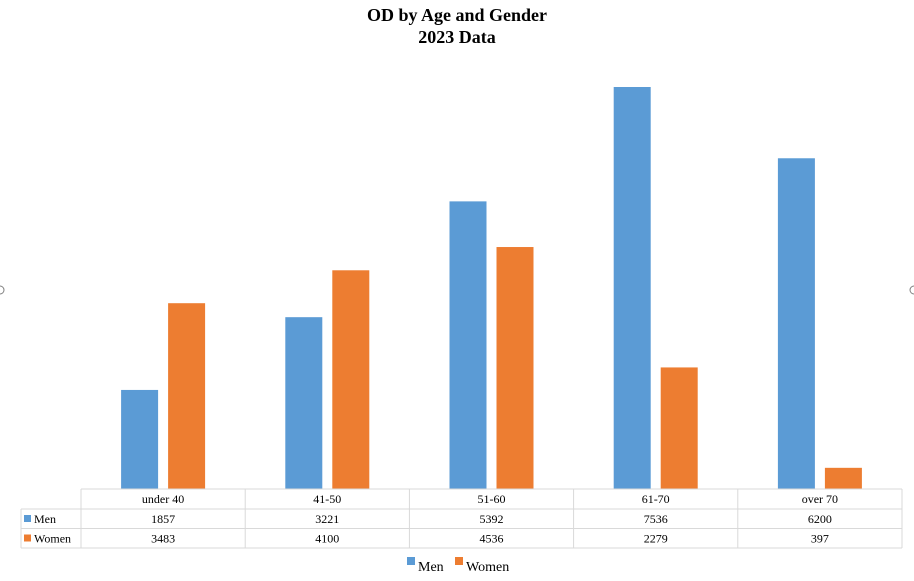 This screenshot has width=914, height=581. I want to click on data-label: 397, so click(820, 539).